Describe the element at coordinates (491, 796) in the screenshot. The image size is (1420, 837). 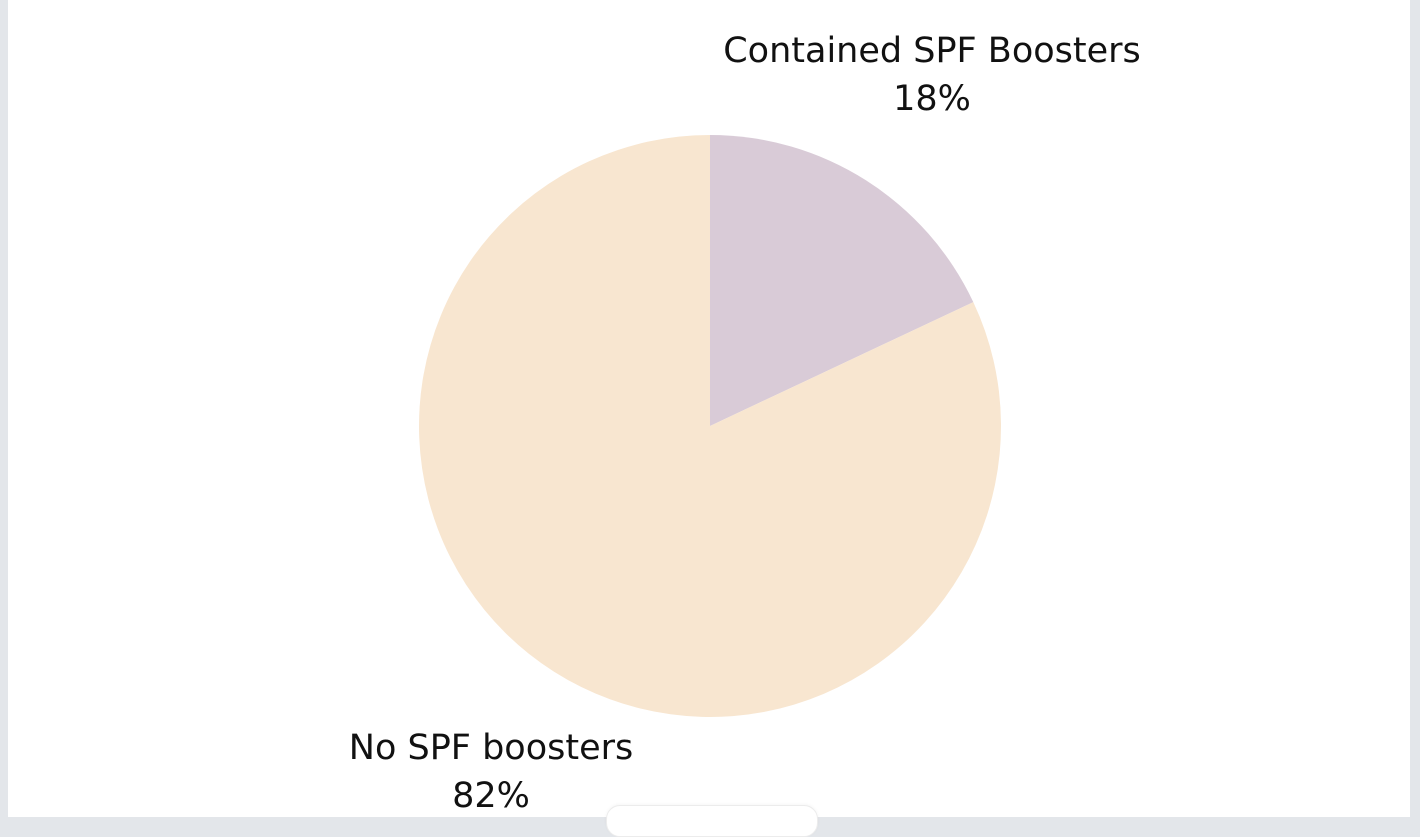
I see `slice-value-label: 82%` at that location.